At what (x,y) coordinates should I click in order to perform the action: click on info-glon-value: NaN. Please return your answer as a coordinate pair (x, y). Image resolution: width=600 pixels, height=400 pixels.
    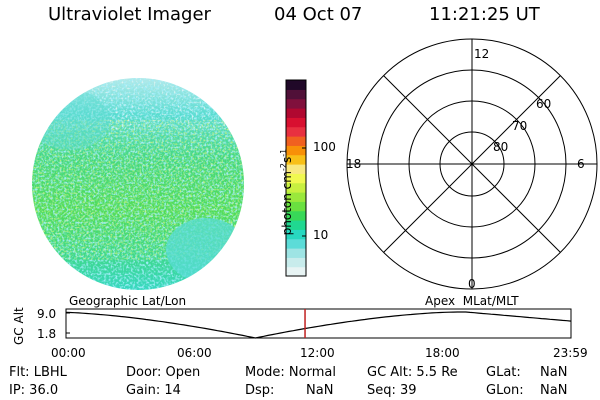
    Looking at the image, I should click on (554, 390).